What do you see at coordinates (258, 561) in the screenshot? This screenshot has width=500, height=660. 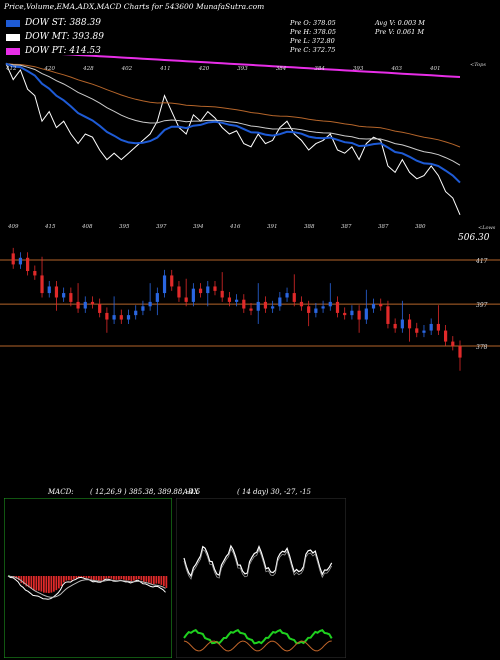 I see `adx-plus-di-line` at bounding box center [258, 561].